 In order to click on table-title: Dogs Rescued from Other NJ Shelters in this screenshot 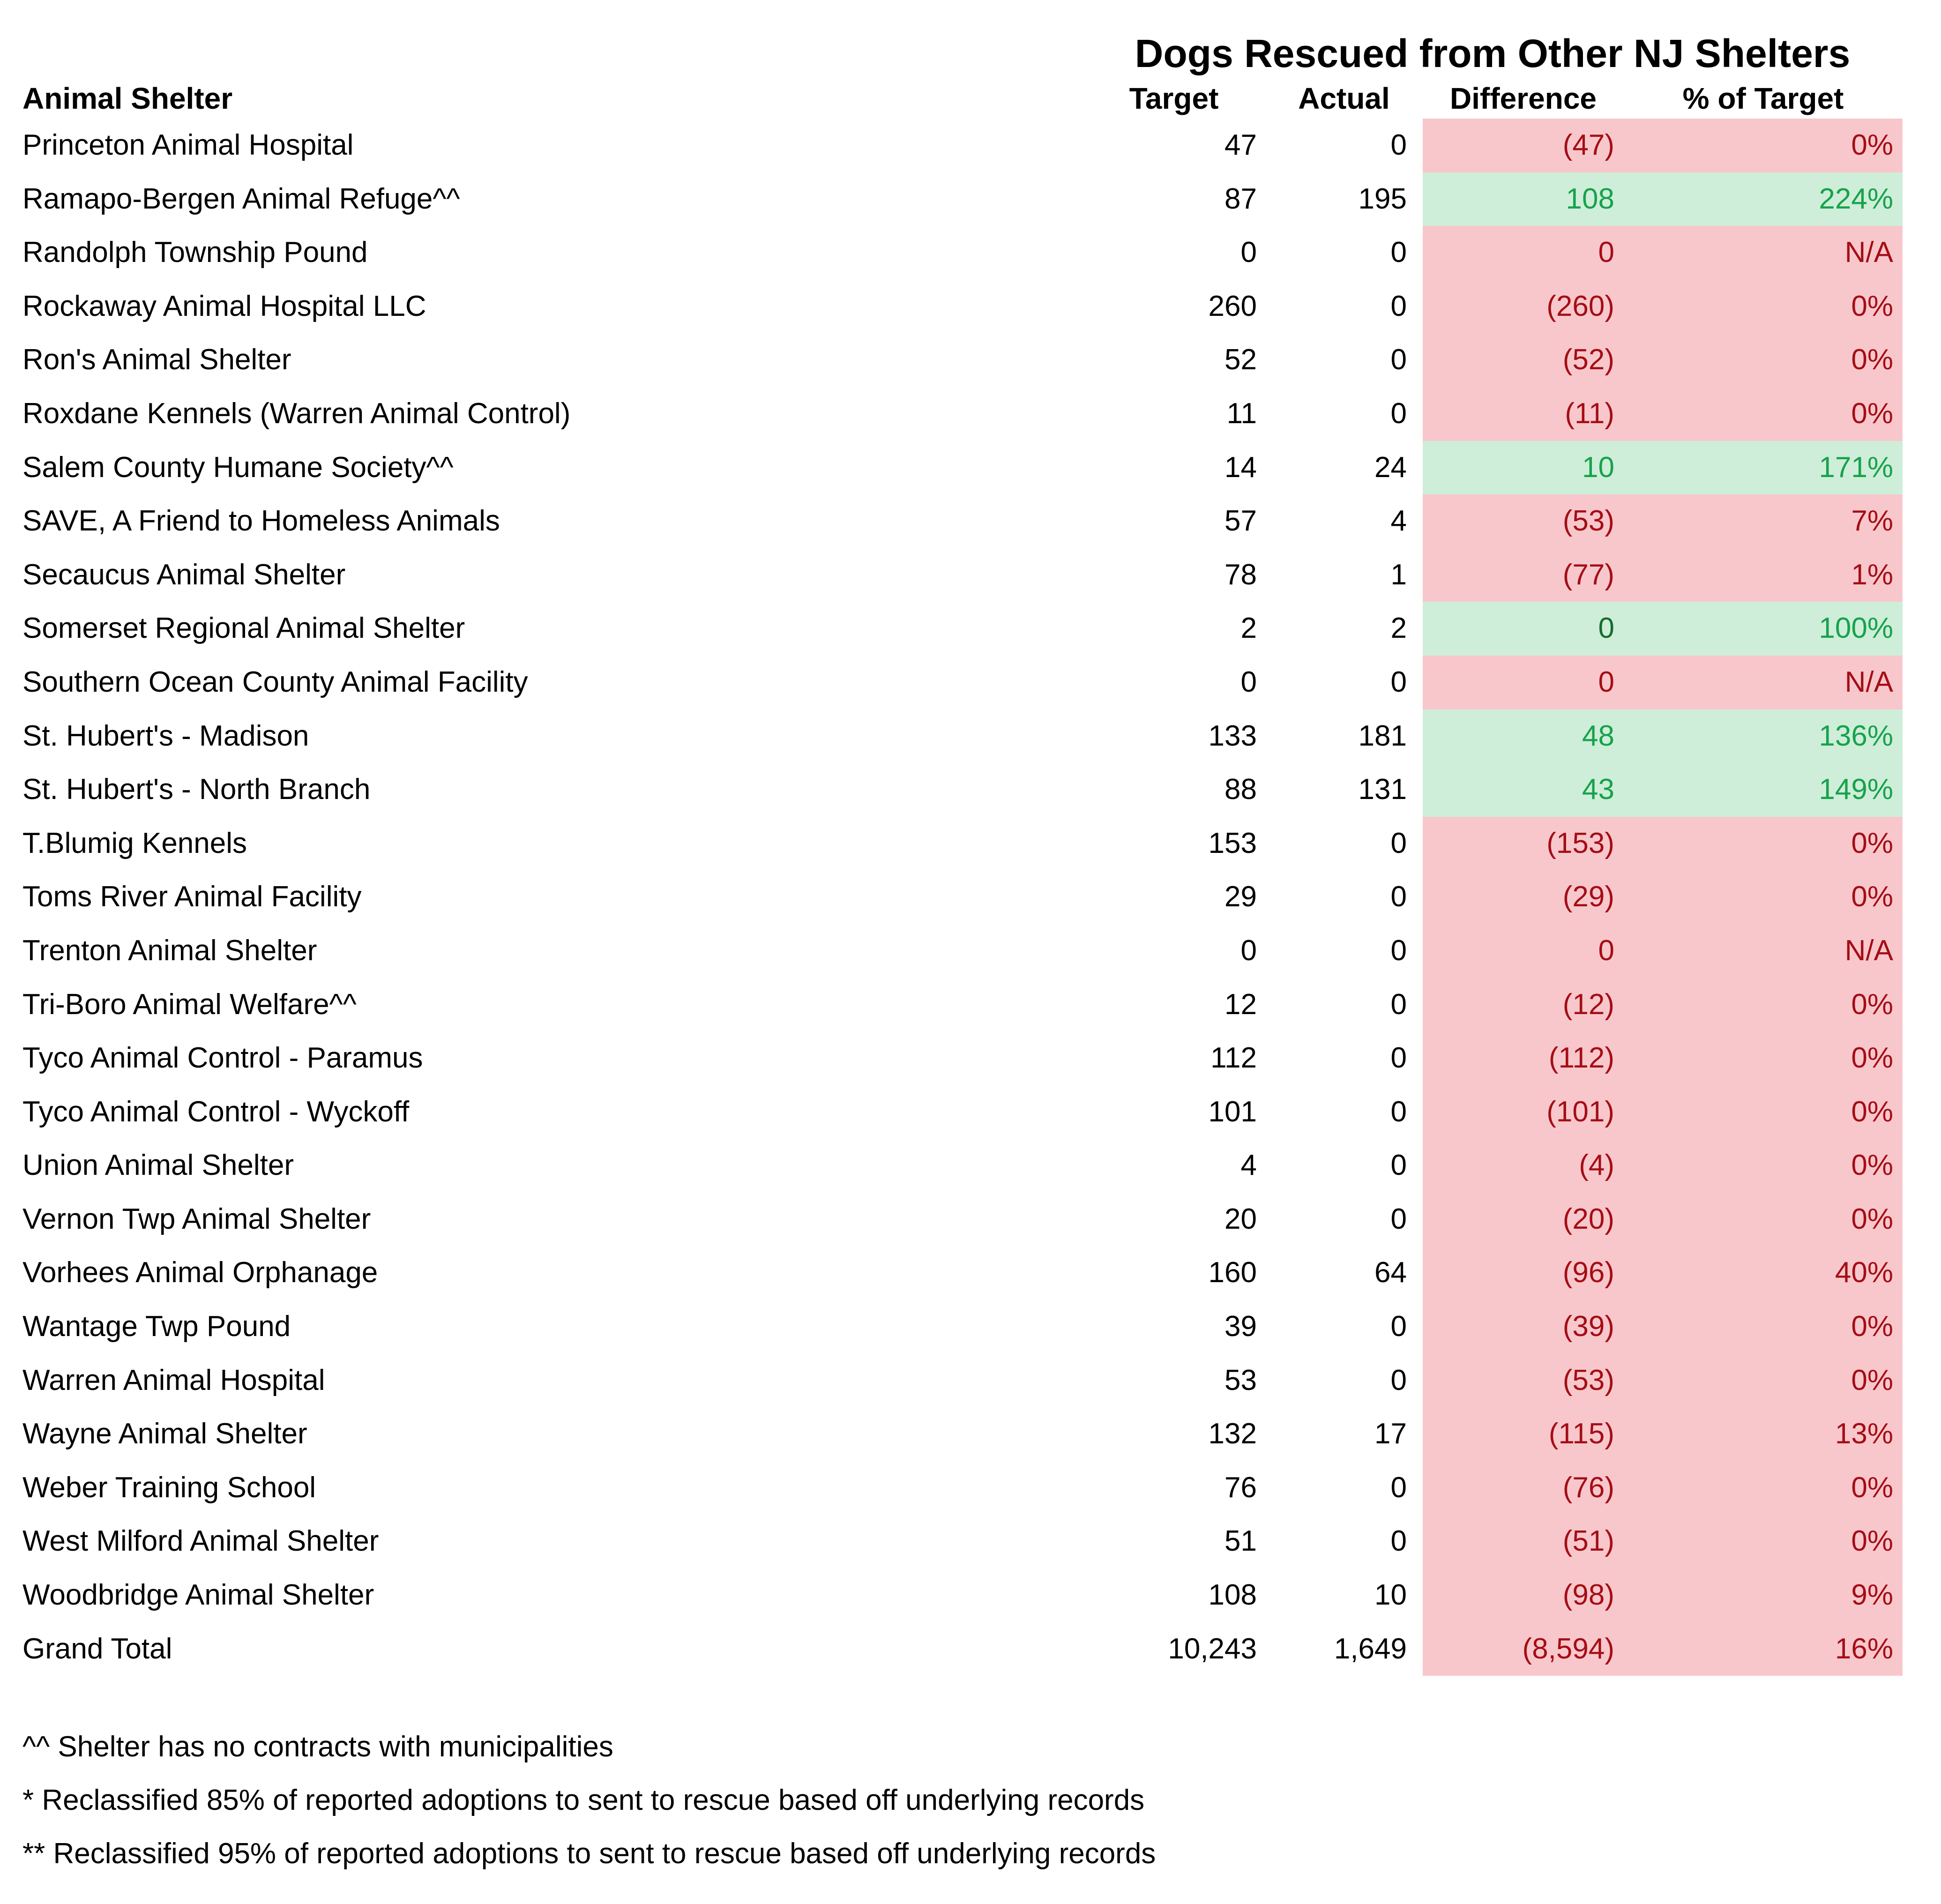, I will do `click(1493, 53)`.